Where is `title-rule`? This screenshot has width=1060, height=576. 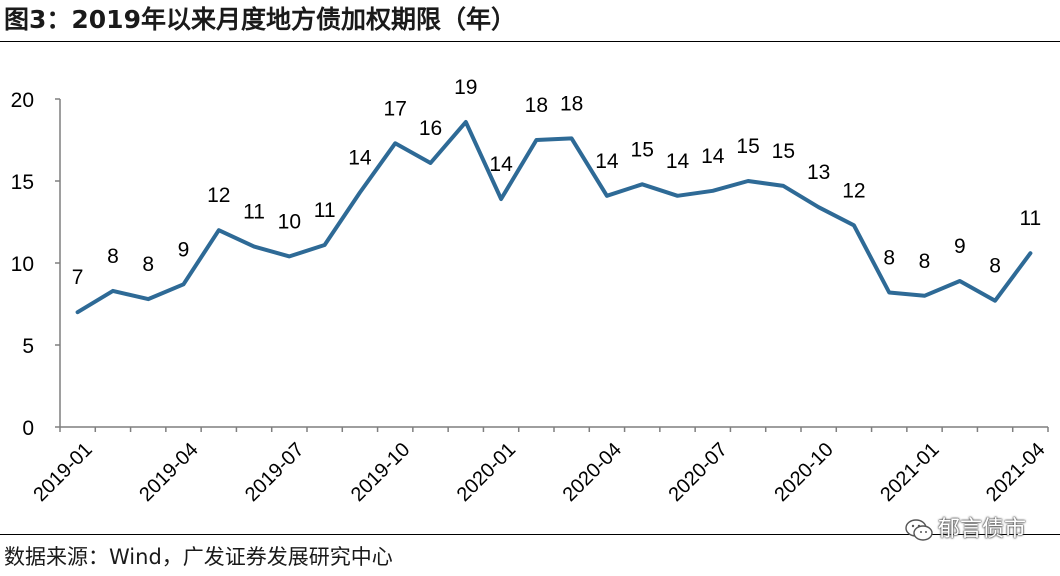
title-rule is located at coordinates (530, 41).